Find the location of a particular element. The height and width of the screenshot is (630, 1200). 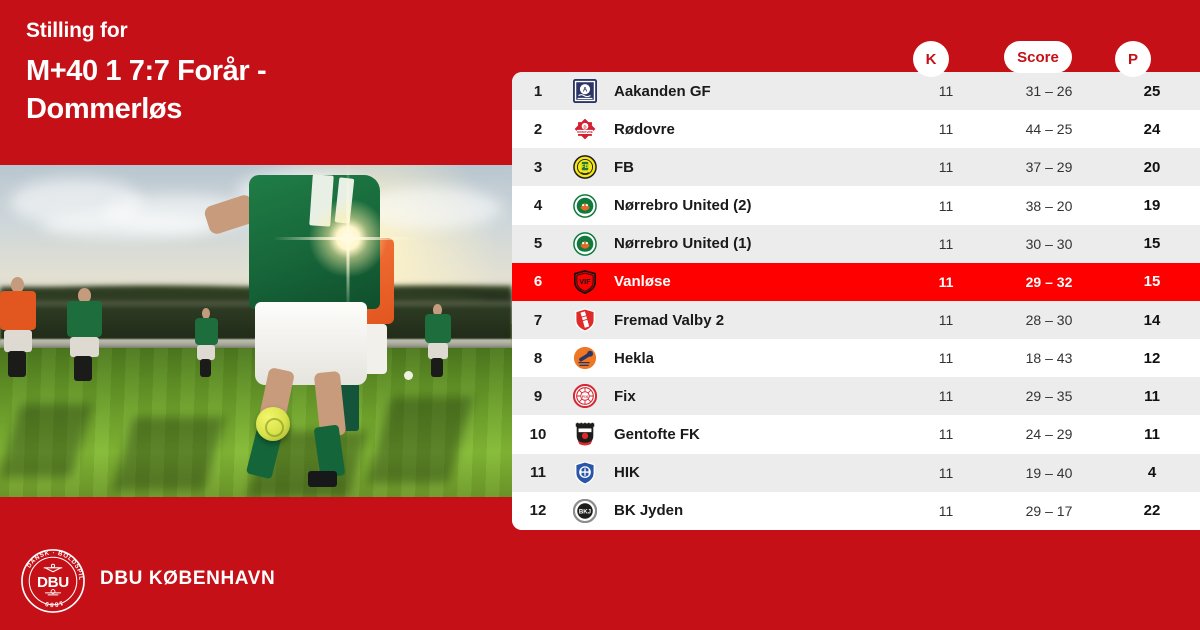

cell-position: 1 is located at coordinates (538, 91).